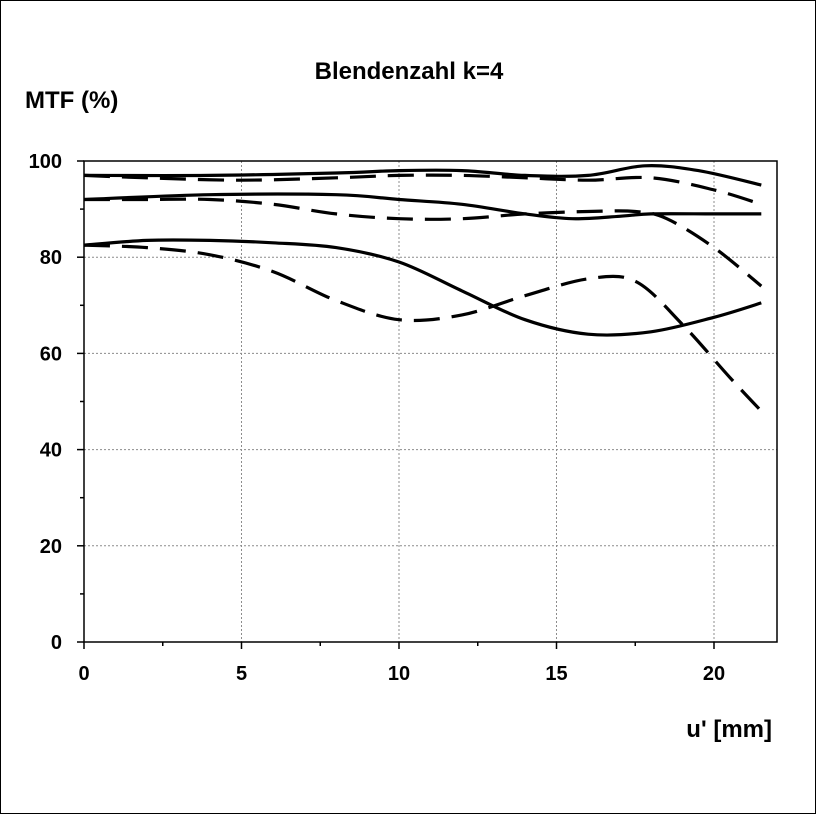 The height and width of the screenshot is (815, 816). What do you see at coordinates (51, 451) in the screenshot?
I see `y-tick-label: 40` at bounding box center [51, 451].